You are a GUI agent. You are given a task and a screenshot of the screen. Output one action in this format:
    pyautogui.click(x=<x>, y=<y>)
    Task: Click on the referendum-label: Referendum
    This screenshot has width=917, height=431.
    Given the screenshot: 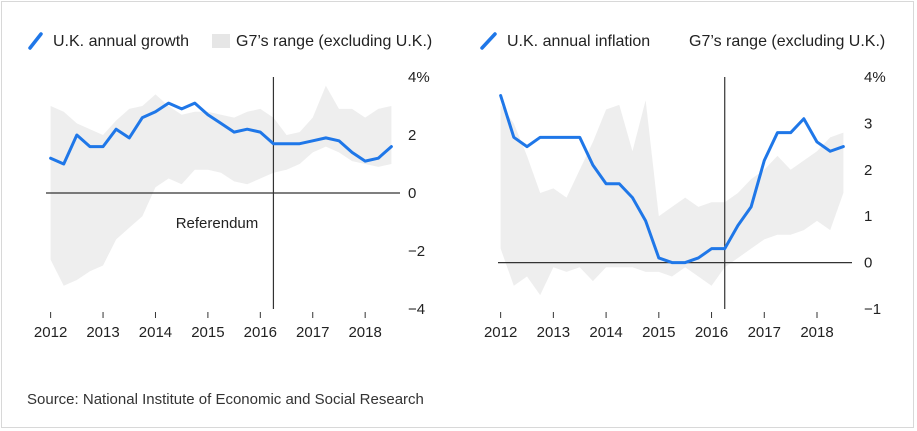 What is the action you would take?
    pyautogui.click(x=217, y=223)
    